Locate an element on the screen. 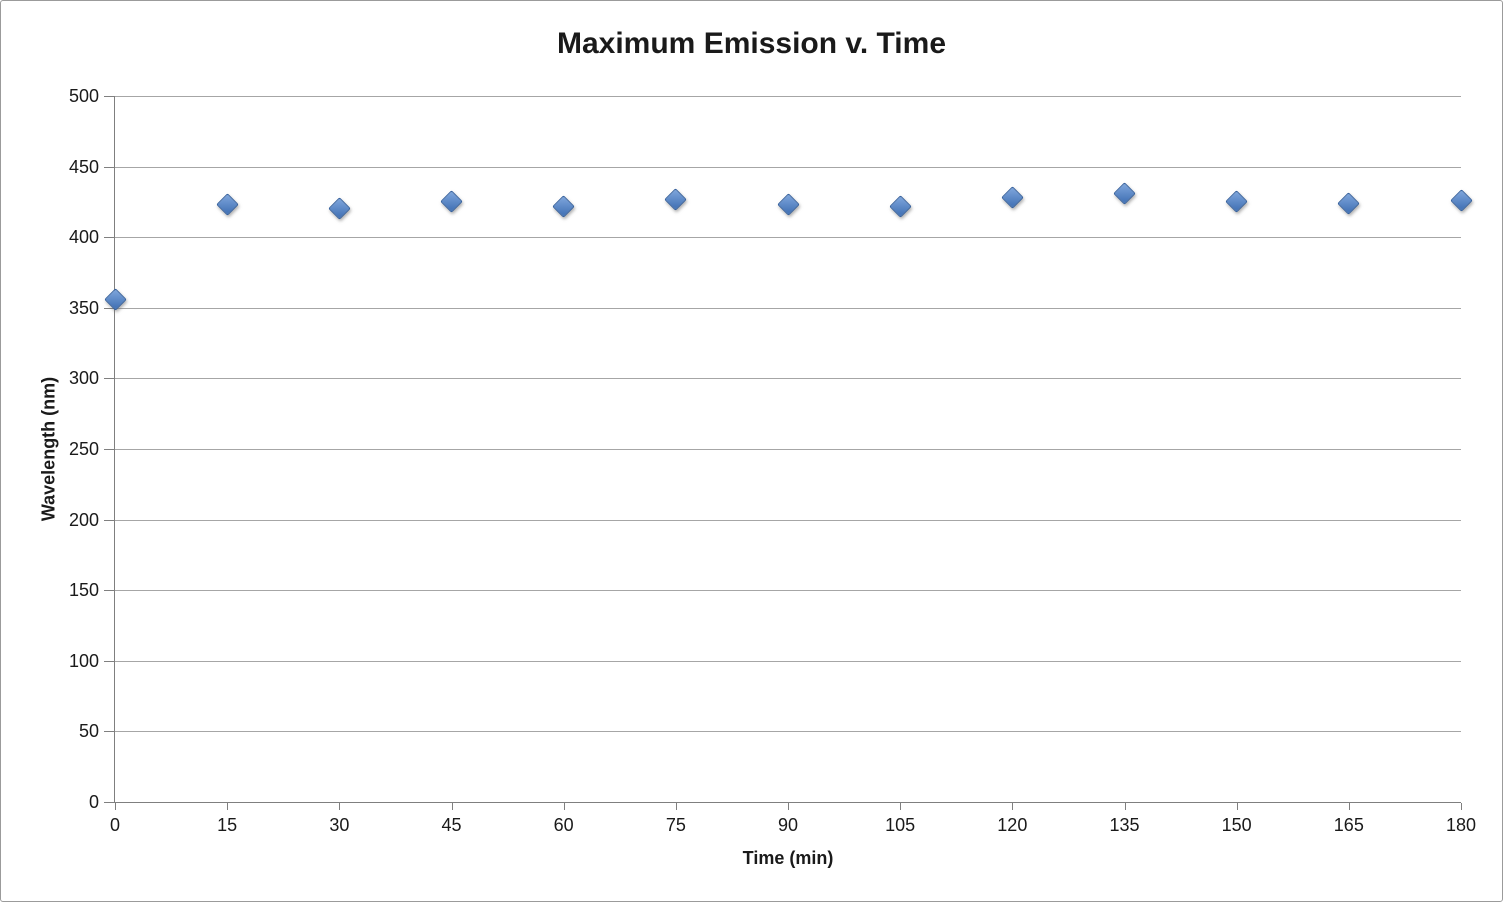 This screenshot has height=902, width=1503. y-tick-label: 300 is located at coordinates (83, 378).